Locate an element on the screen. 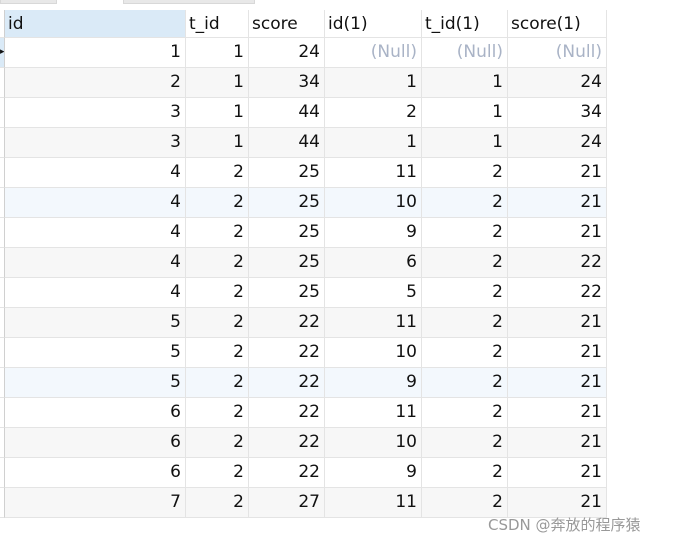 The width and height of the screenshot is (677, 544). cell: 10 is located at coordinates (373, 353).